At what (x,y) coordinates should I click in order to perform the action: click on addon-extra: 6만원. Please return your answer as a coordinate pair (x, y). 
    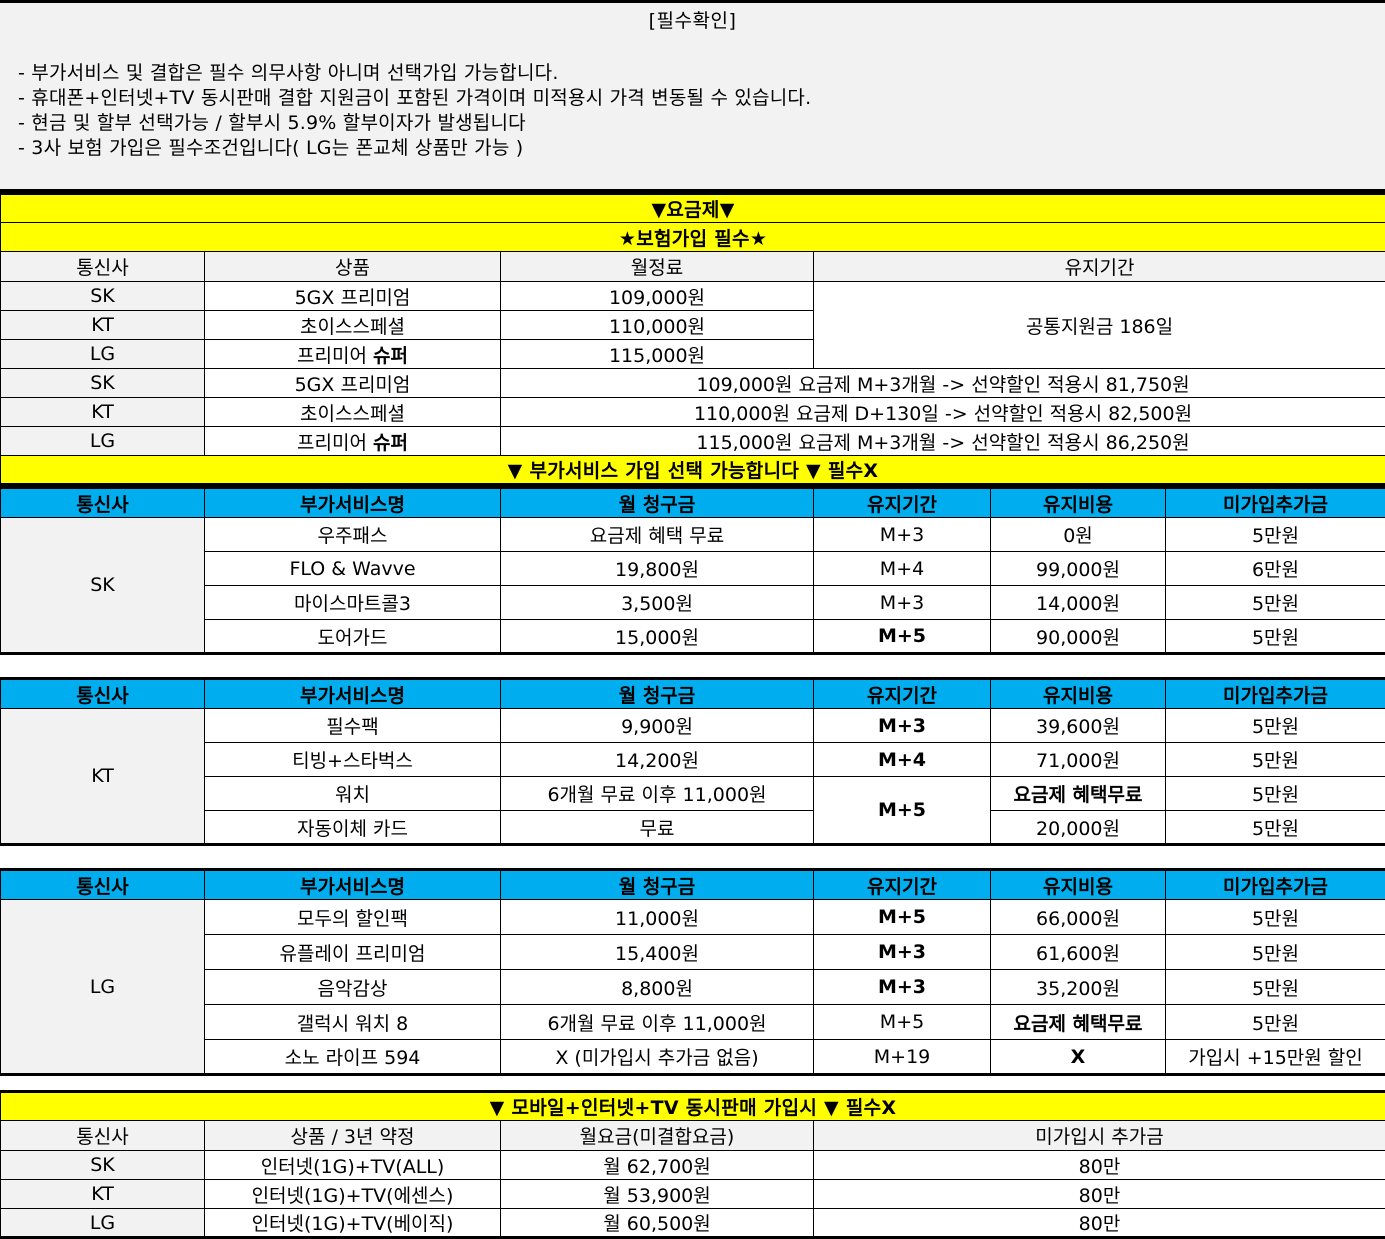
    Looking at the image, I should click on (1275, 569).